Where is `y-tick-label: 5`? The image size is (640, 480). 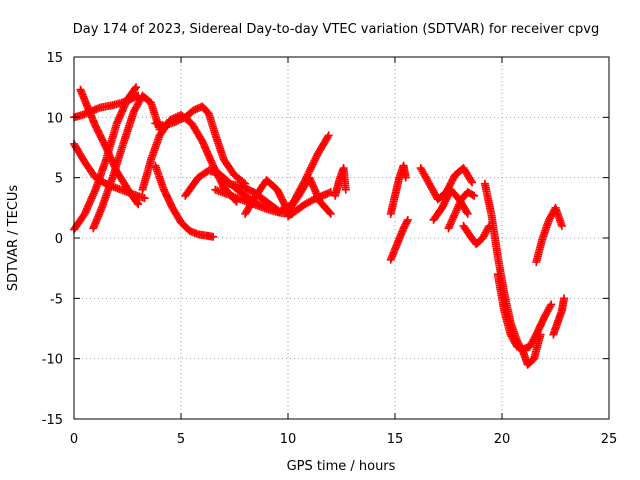 y-tick-label: 5 is located at coordinates (59, 179).